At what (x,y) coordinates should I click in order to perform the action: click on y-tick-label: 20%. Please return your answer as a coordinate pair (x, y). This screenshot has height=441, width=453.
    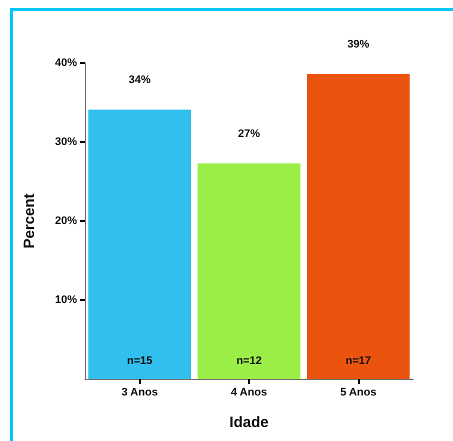
    Looking at the image, I should click on (66, 221).